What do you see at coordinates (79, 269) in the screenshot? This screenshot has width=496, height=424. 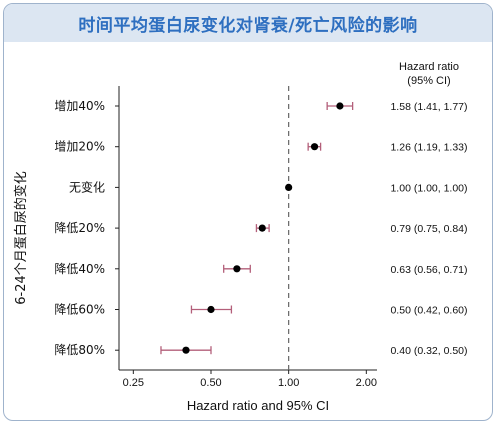 I see `category-label: 降低40%` at bounding box center [79, 269].